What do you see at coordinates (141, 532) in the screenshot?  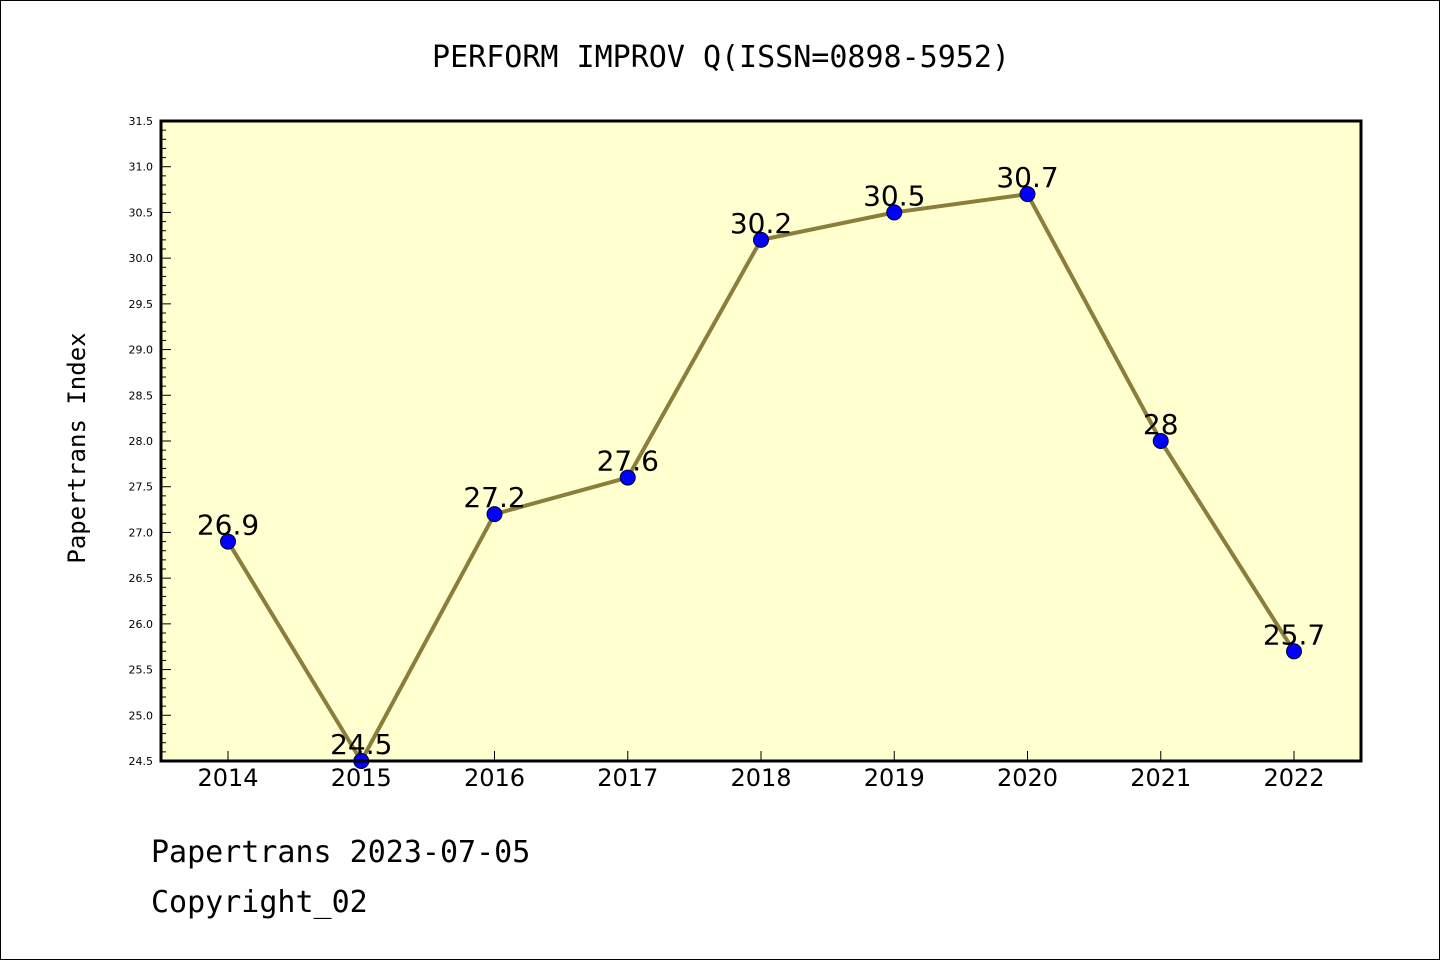 I see `y-tick-label: 27.0` at bounding box center [141, 532].